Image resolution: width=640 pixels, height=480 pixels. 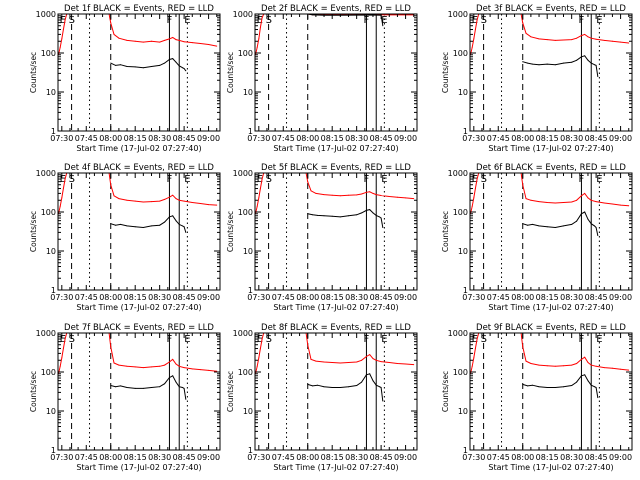 What do you see at coordinates (571, 457) in the screenshot?
I see `x-tick-label: 08:30` at bounding box center [571, 457].